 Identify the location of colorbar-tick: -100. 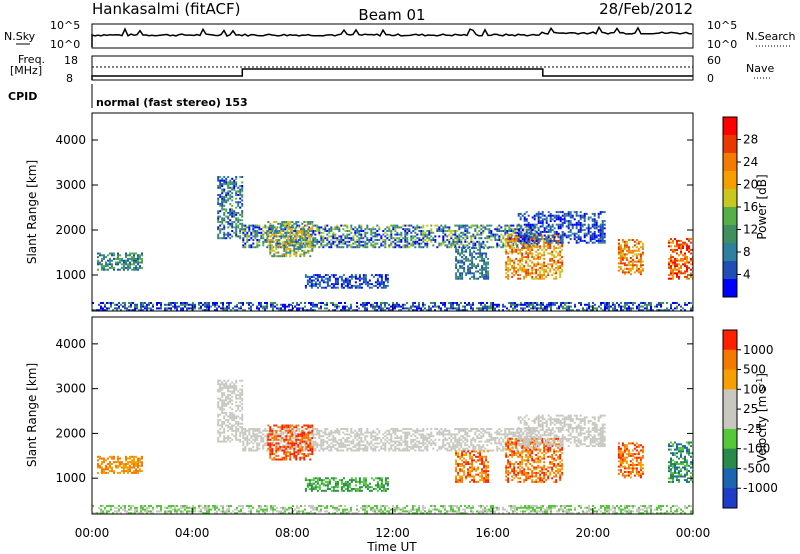
(756, 449).